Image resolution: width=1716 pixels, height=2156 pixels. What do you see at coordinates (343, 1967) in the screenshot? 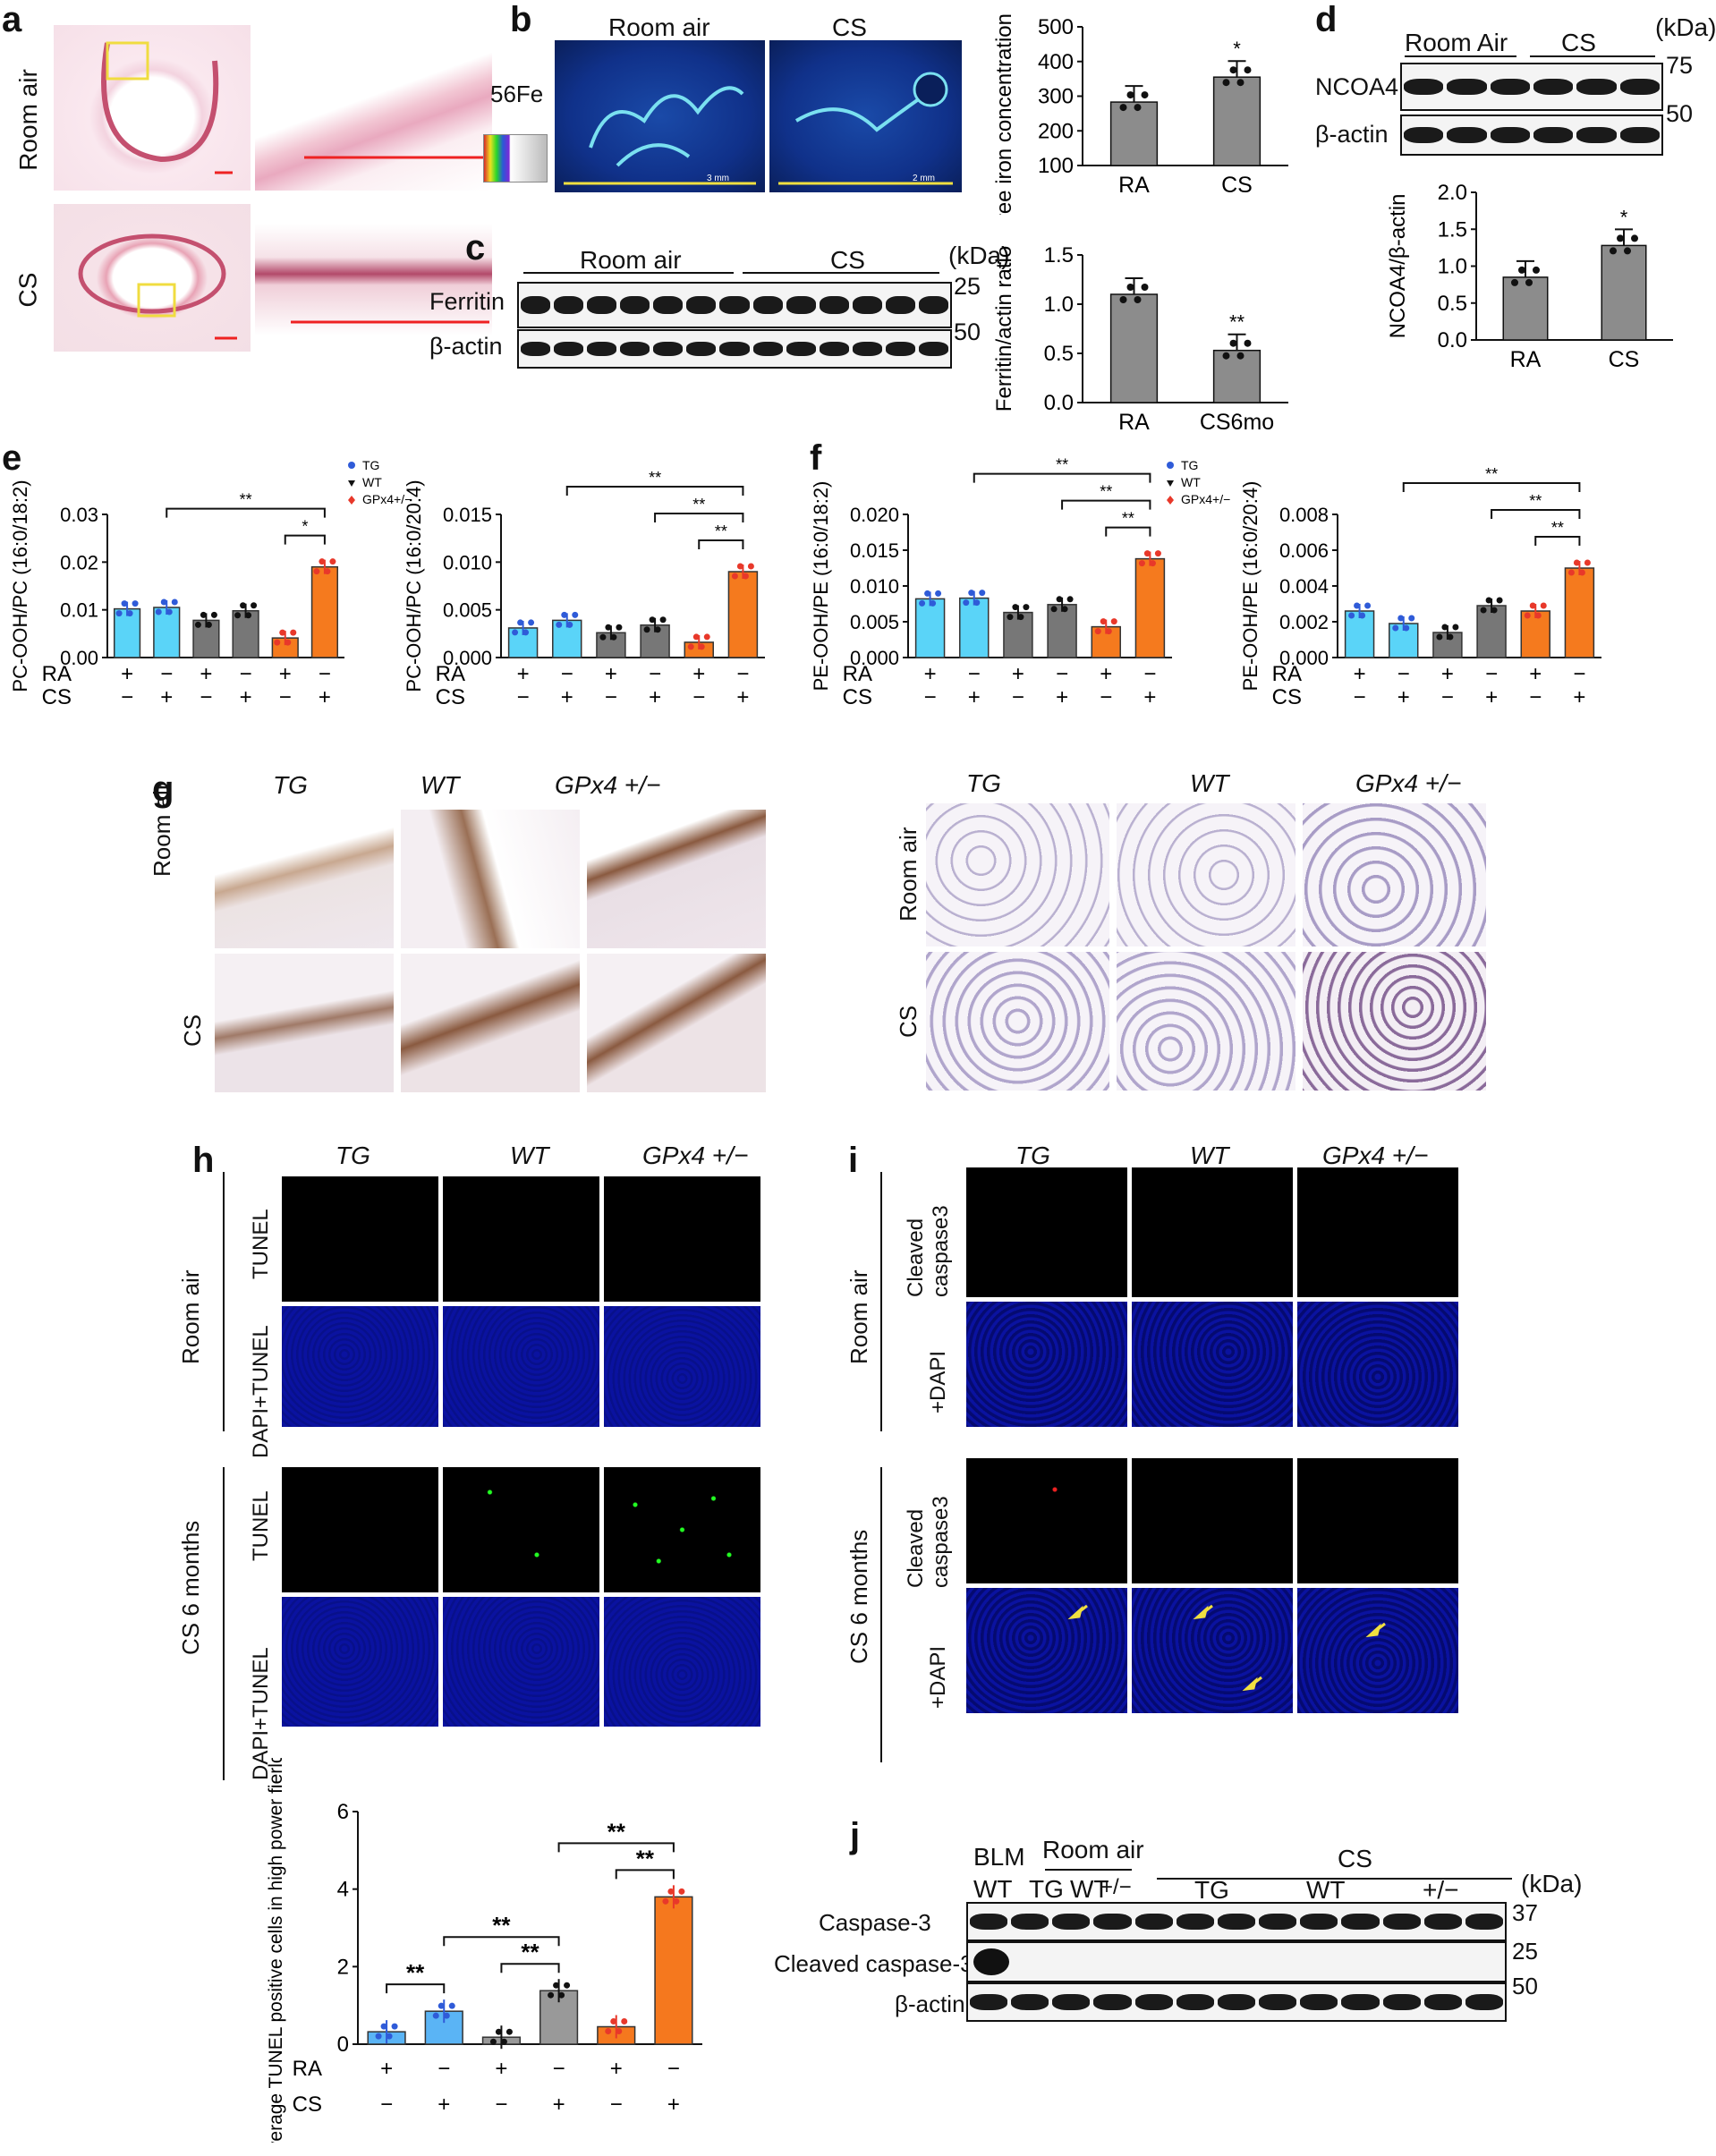
I see `y-tick-label: 2` at bounding box center [343, 1967].